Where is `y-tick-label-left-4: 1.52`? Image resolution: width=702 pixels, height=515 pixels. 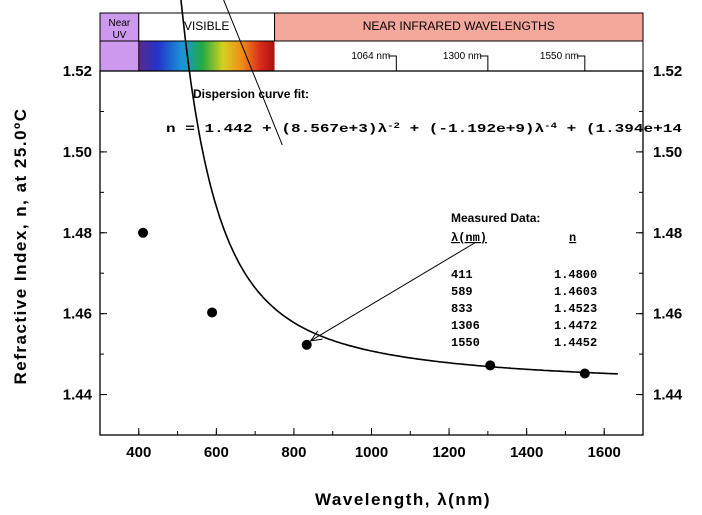 y-tick-label-left-4: 1.52 is located at coordinates (77, 71).